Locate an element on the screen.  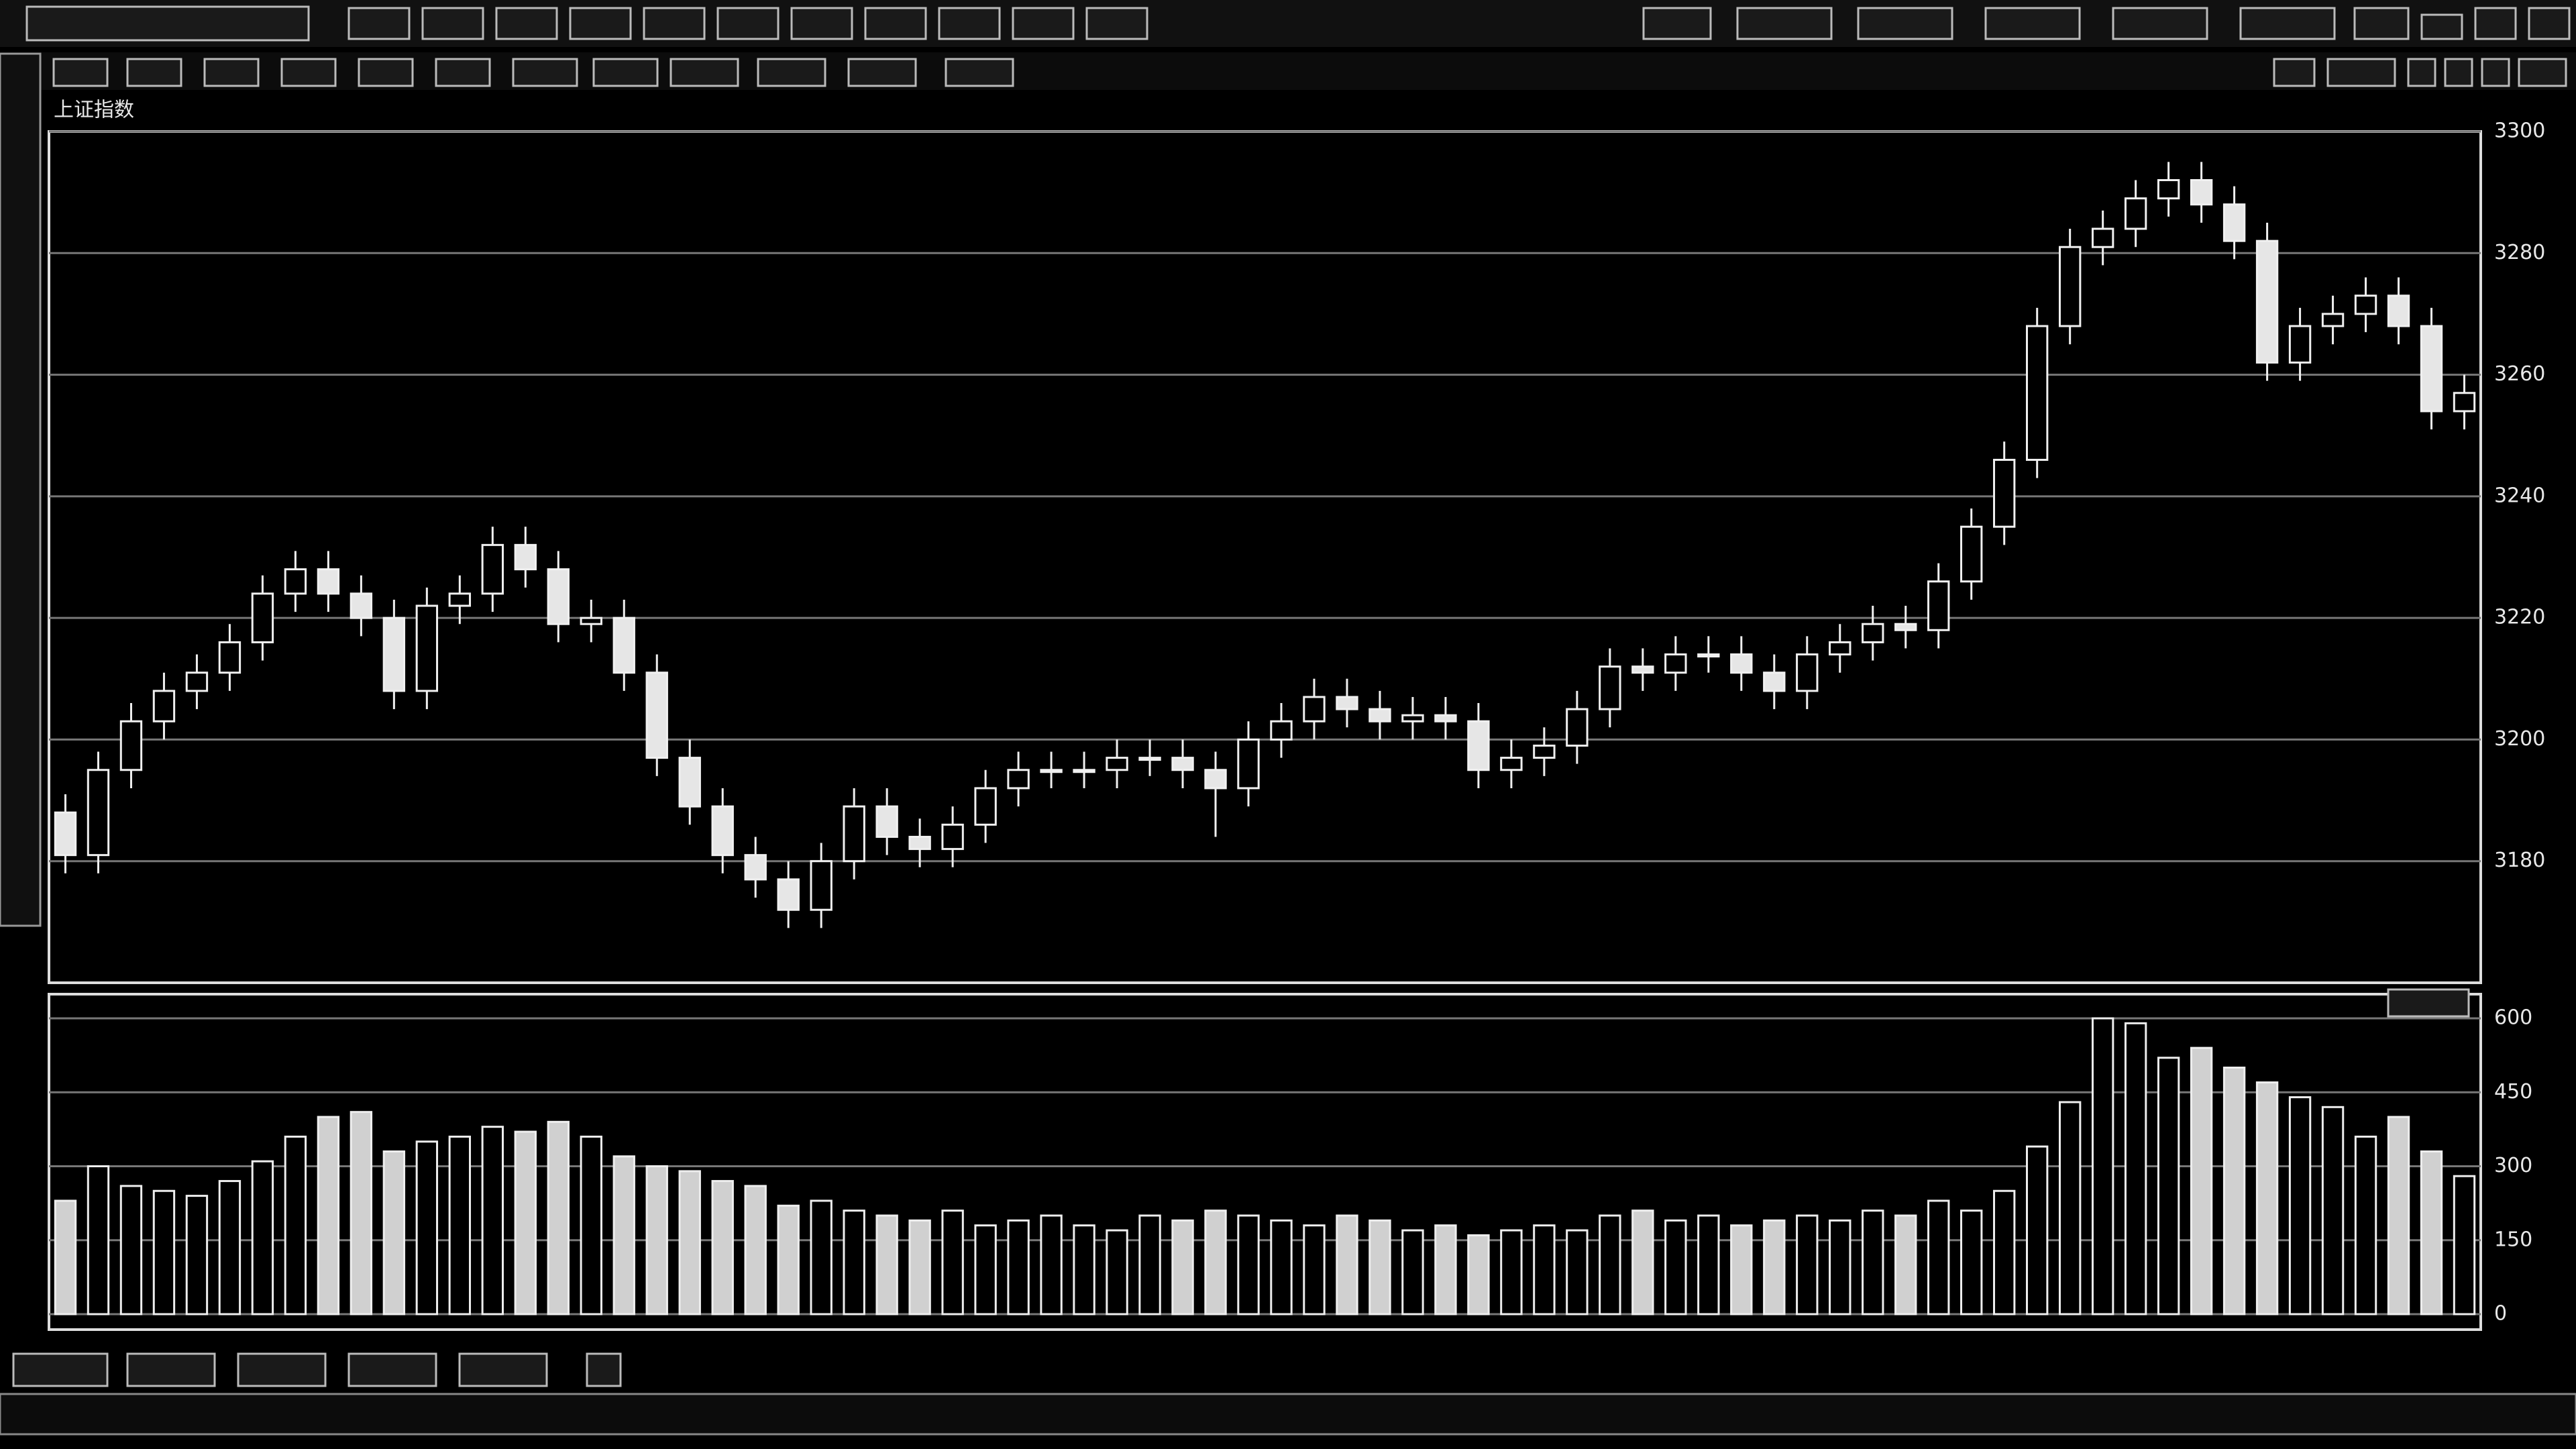
y-tick-label: 3180 is located at coordinates (2519, 860).